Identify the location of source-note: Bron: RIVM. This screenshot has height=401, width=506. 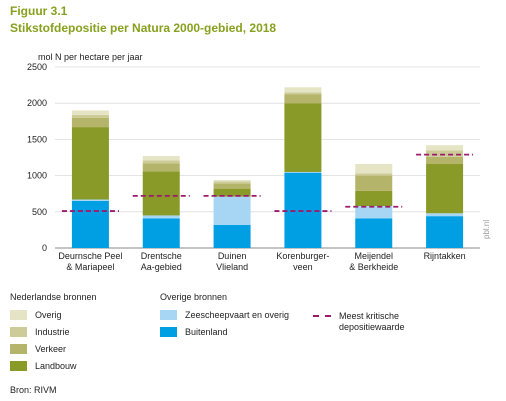
(33, 390).